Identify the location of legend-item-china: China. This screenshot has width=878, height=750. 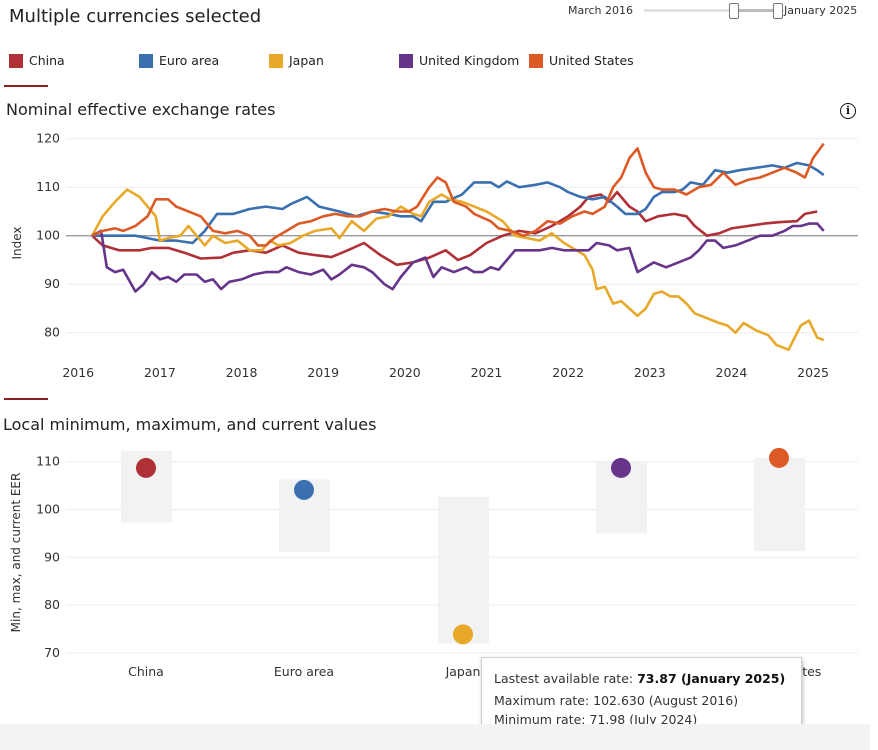
(37, 60).